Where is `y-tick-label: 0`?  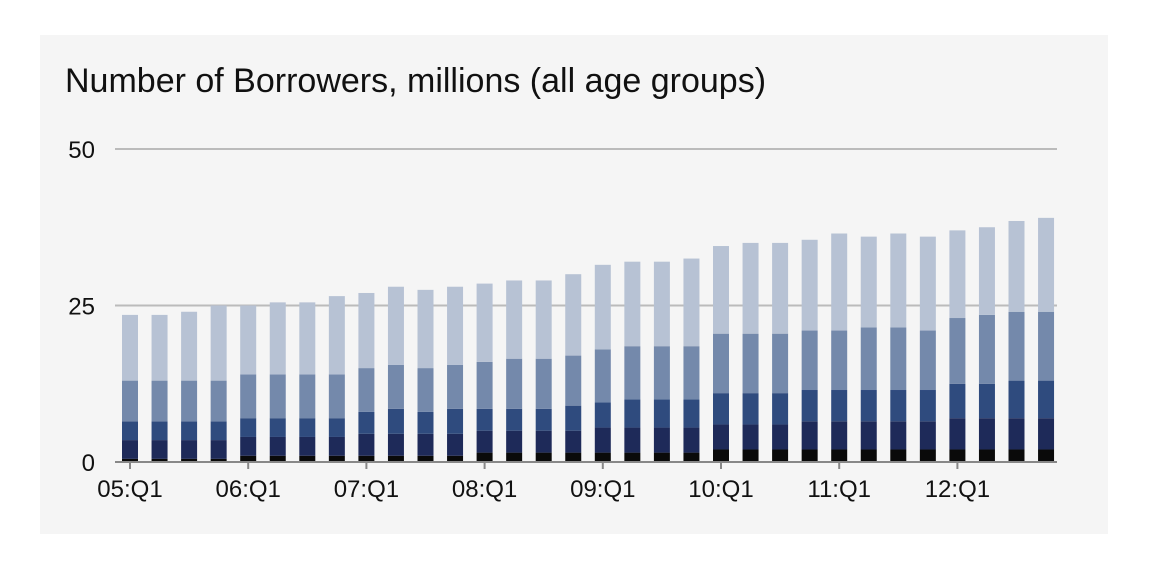 y-tick-label: 0 is located at coordinates (88, 463).